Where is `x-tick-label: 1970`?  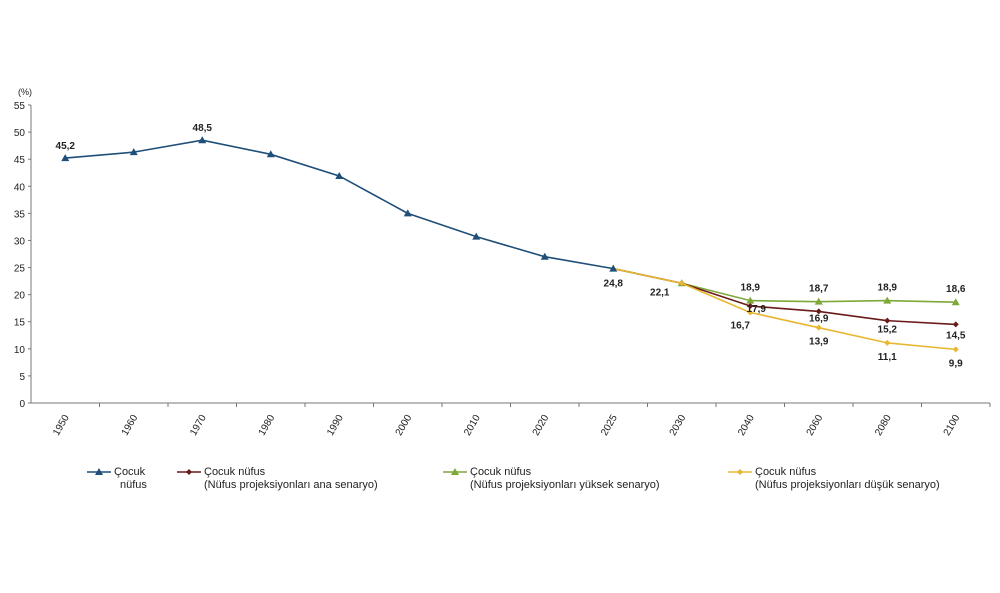 x-tick-label: 1970 is located at coordinates (198, 425).